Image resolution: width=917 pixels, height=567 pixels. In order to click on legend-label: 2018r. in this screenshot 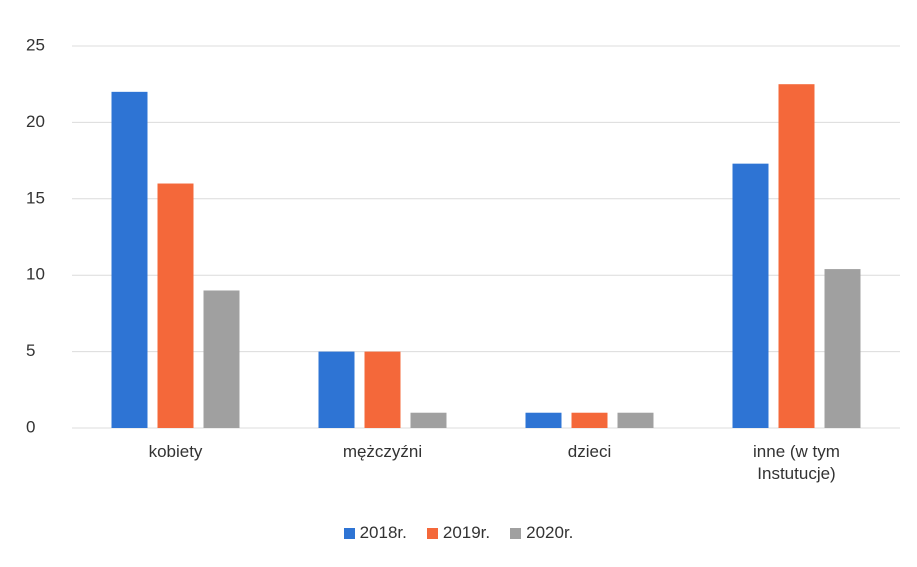, I will do `click(383, 532)`.